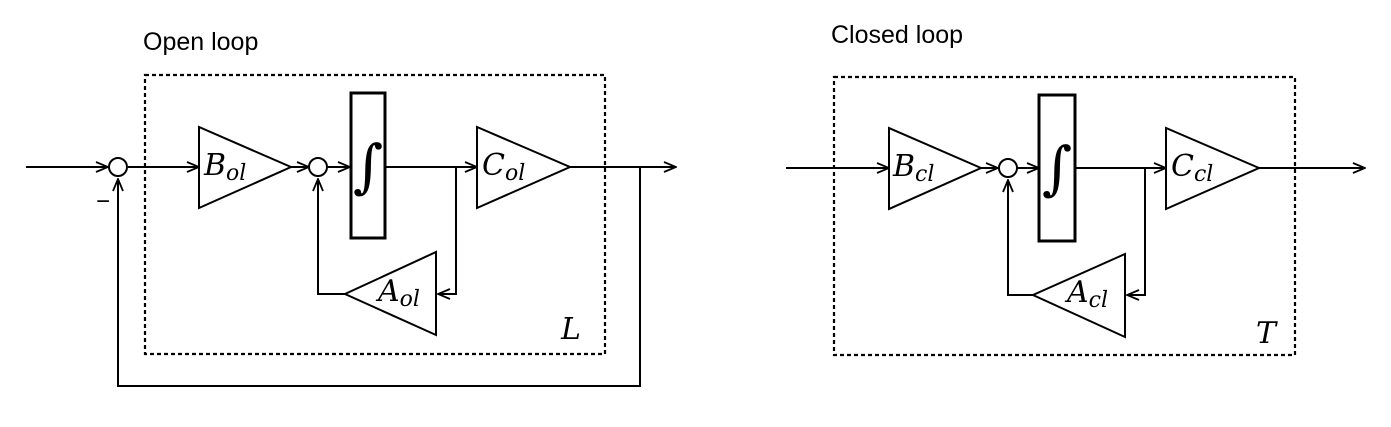 This screenshot has height=427, width=1391. Describe the element at coordinates (397, 293) in the screenshot. I see `open-loop-a-gain-label: Aol` at that location.